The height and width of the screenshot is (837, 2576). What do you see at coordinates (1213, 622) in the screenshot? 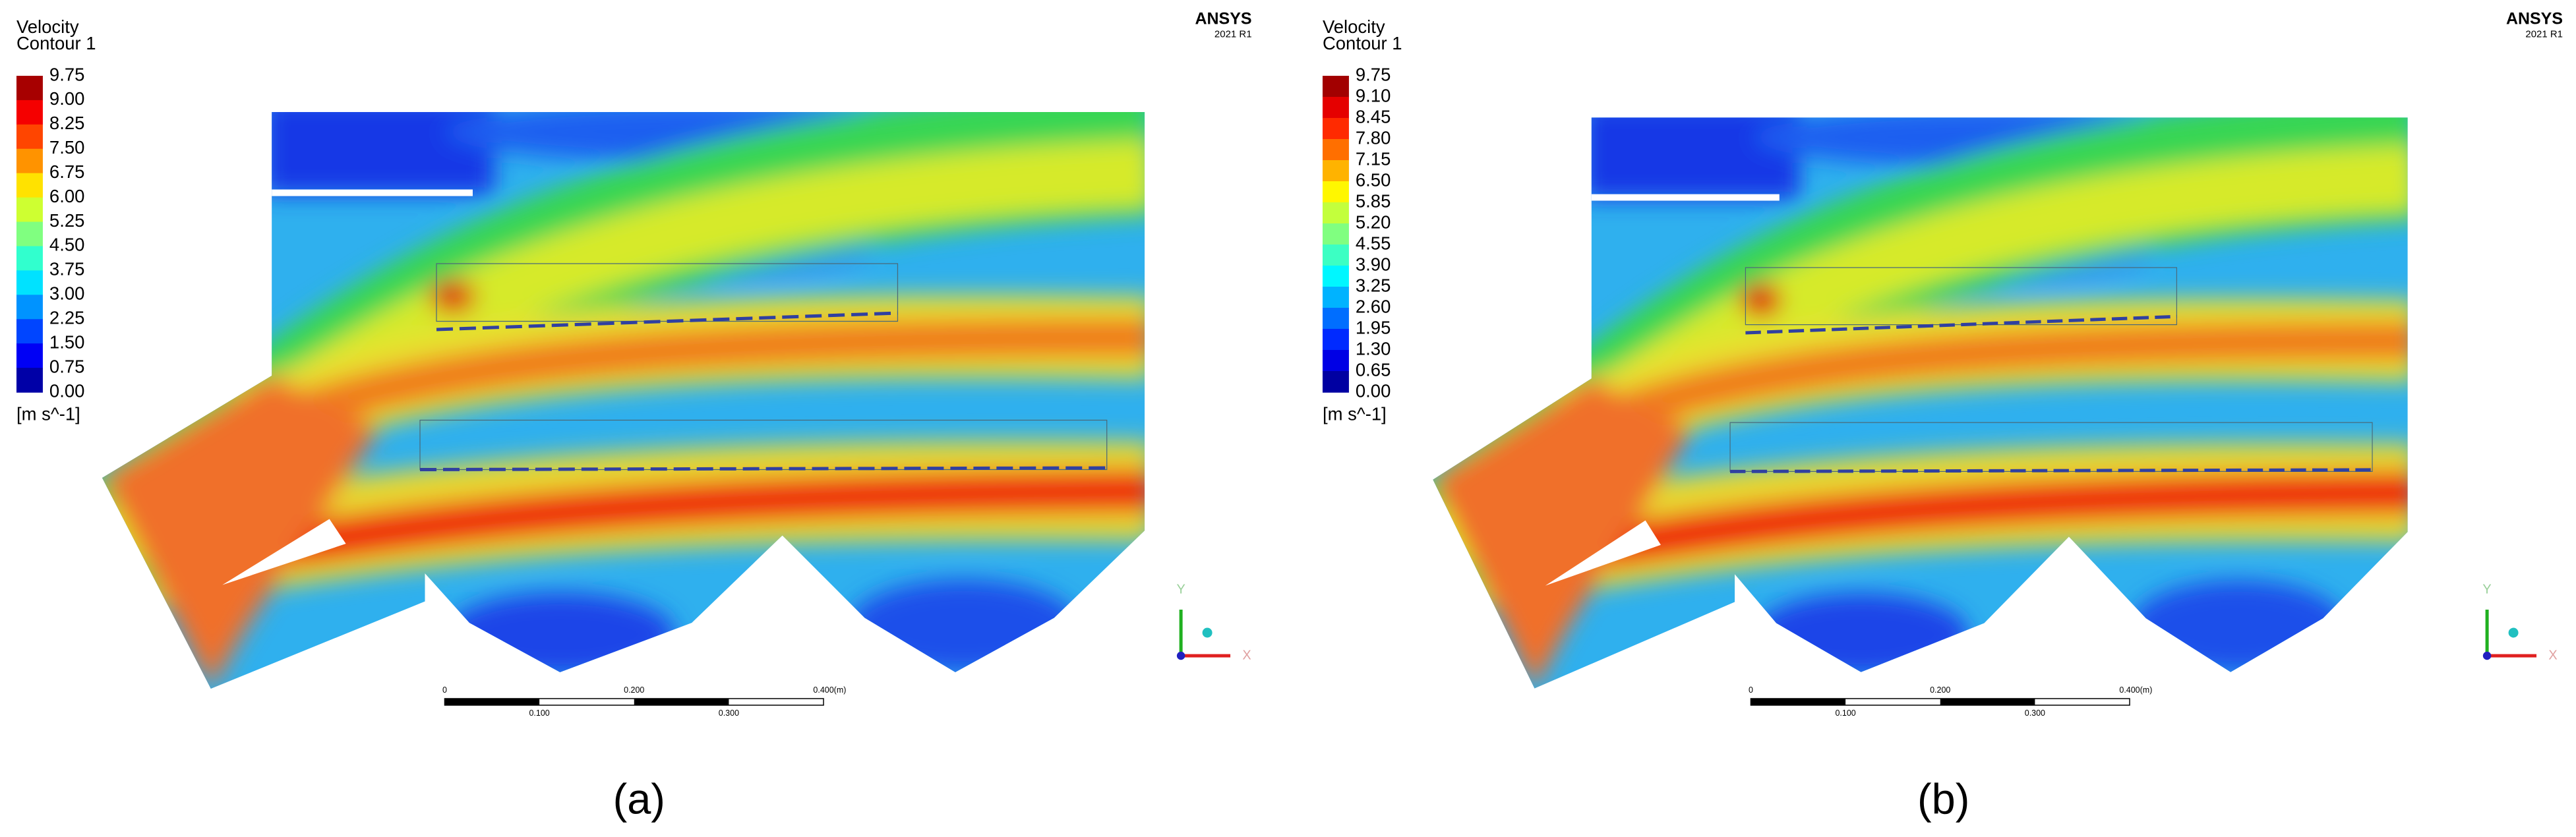
I see `axis-triad: YX` at bounding box center [1213, 622].